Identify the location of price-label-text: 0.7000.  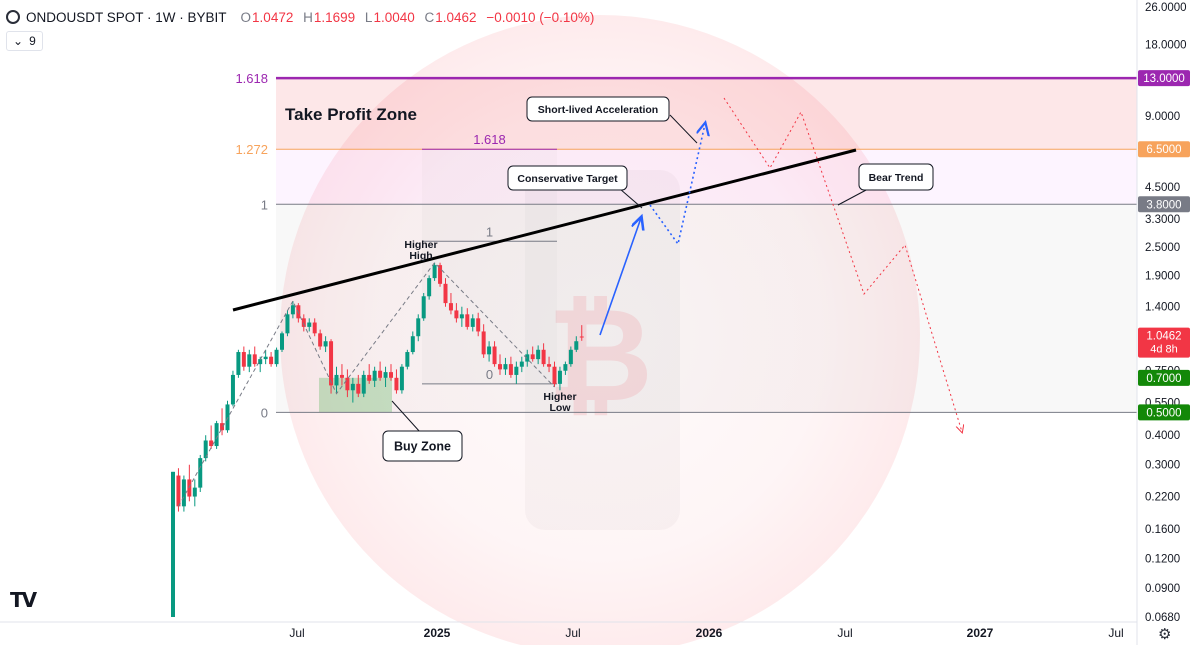
(1163, 379).